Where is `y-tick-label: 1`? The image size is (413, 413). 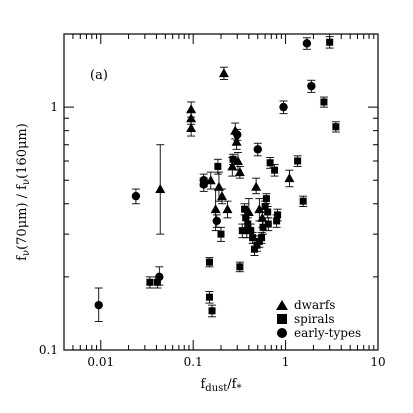 y-tick-label: 1 is located at coordinates (54, 107).